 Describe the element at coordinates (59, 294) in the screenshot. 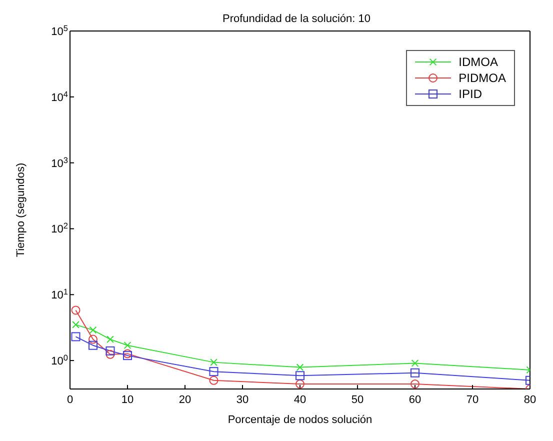

I see `y-tick-label: 10$^{1}$` at that location.